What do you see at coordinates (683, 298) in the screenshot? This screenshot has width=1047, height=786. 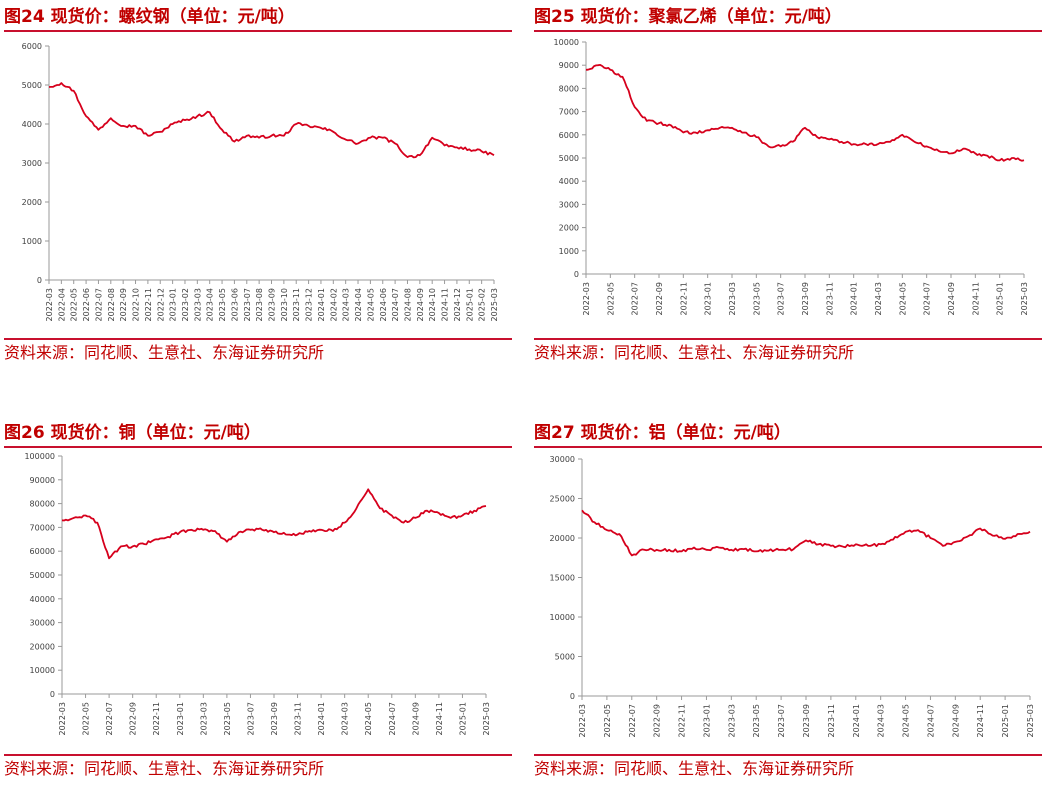 I see `x-tick-label: 2022-11` at bounding box center [683, 298].